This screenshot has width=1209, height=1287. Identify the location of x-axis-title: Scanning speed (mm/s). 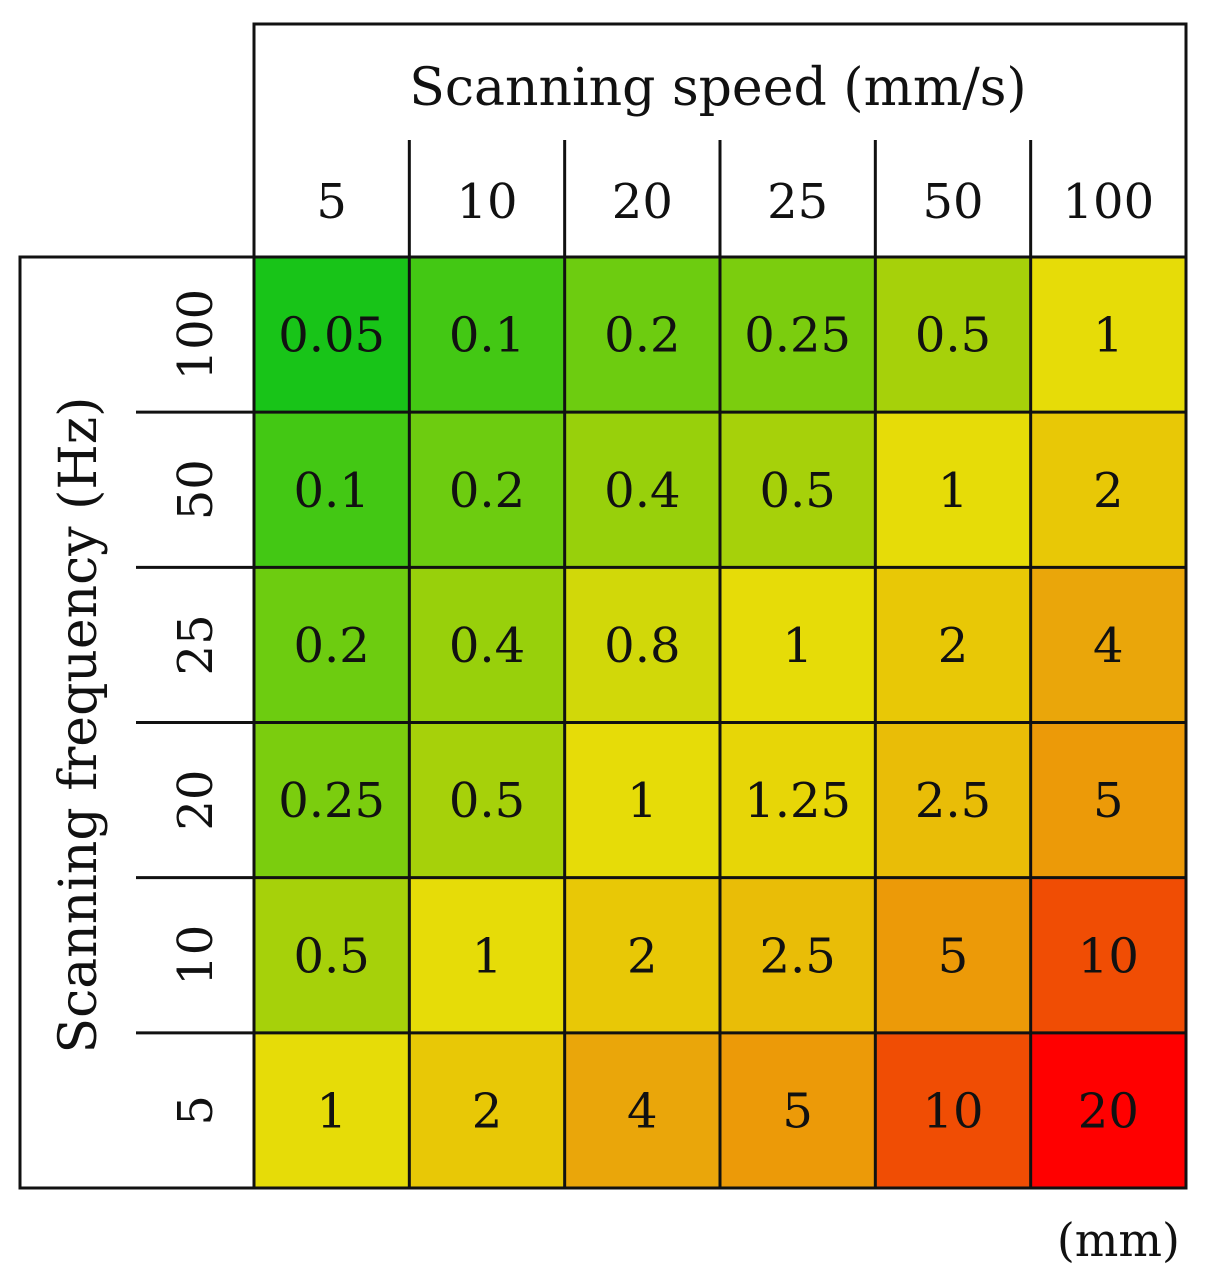
(717, 88).